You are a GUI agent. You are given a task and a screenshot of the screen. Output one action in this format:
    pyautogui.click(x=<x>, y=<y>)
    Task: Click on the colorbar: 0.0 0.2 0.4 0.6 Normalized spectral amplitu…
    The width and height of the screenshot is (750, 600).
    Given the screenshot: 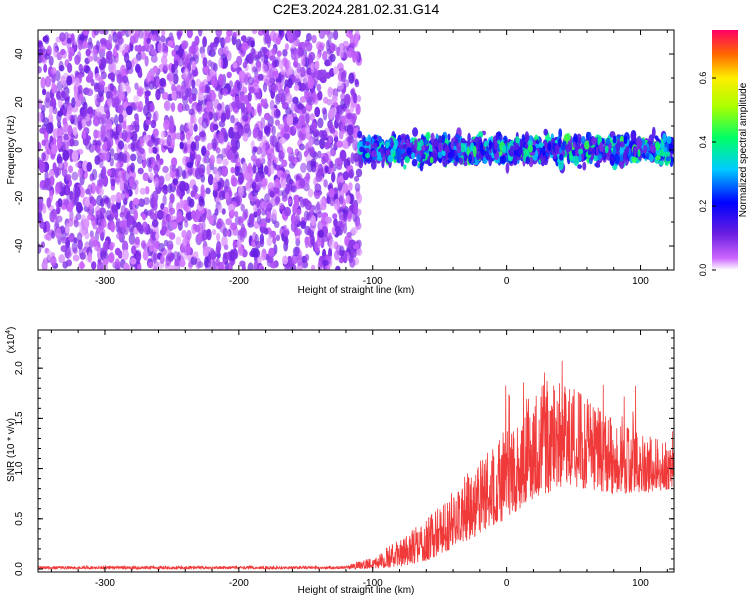 What is the action you would take?
    pyautogui.click(x=723, y=153)
    